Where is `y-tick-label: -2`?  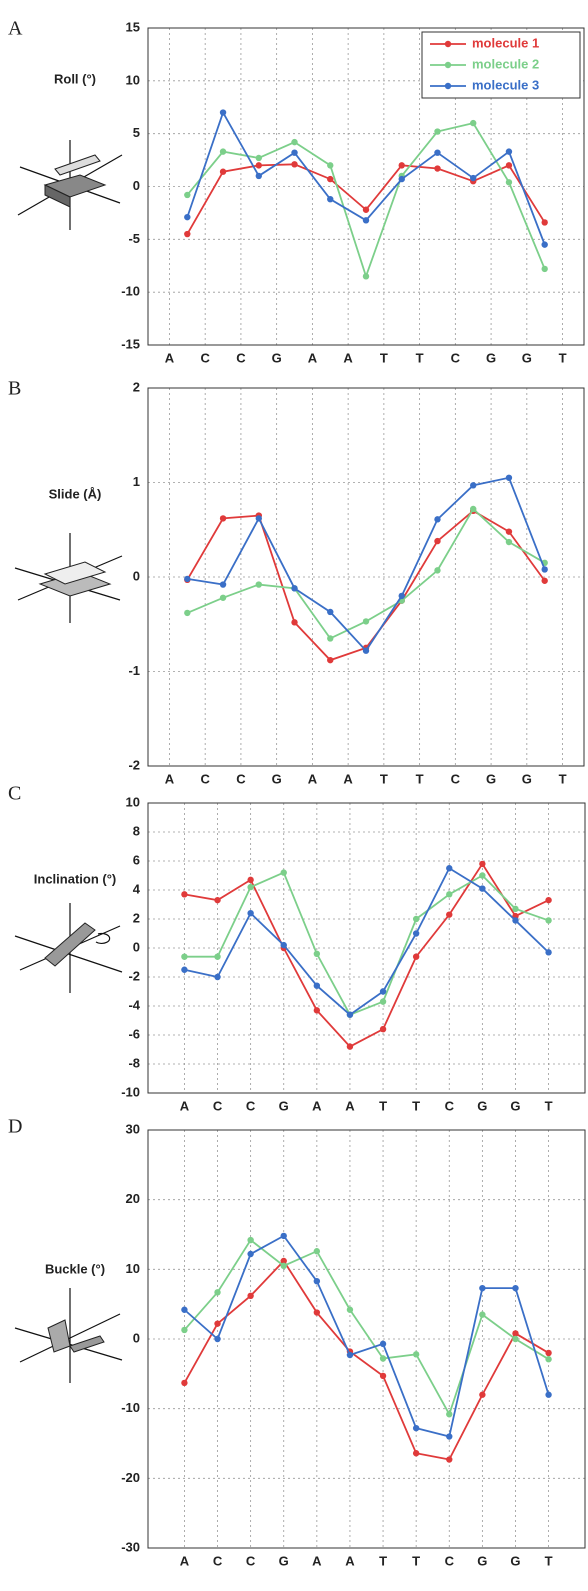 y-tick-label: -2 is located at coordinates (134, 764).